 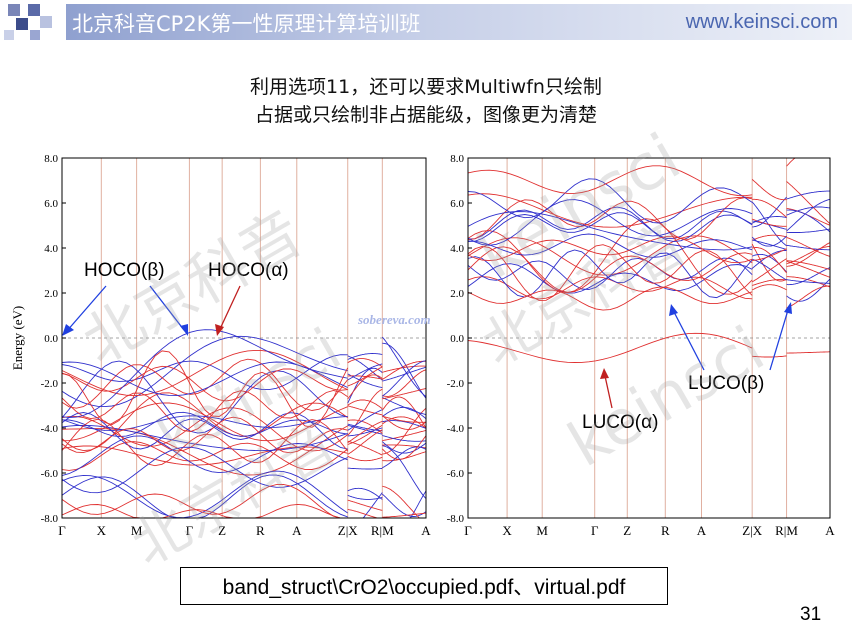 What do you see at coordinates (219, 330) in the screenshot?
I see `hoco-alpha-arrowhead` at bounding box center [219, 330].